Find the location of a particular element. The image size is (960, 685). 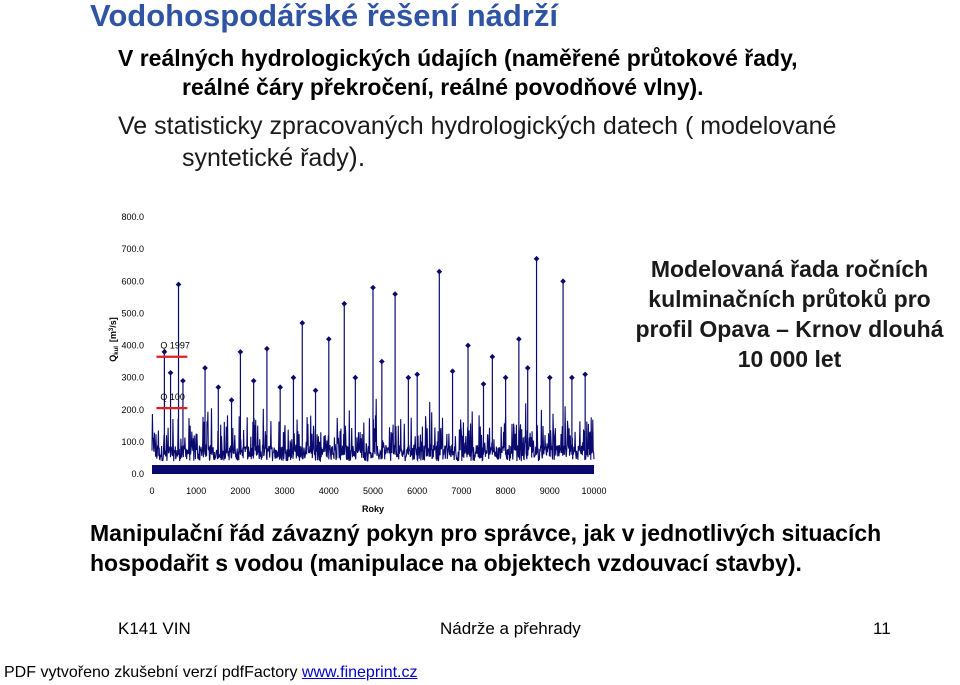

x-tick-label-8: 8000 is located at coordinates (506, 491).